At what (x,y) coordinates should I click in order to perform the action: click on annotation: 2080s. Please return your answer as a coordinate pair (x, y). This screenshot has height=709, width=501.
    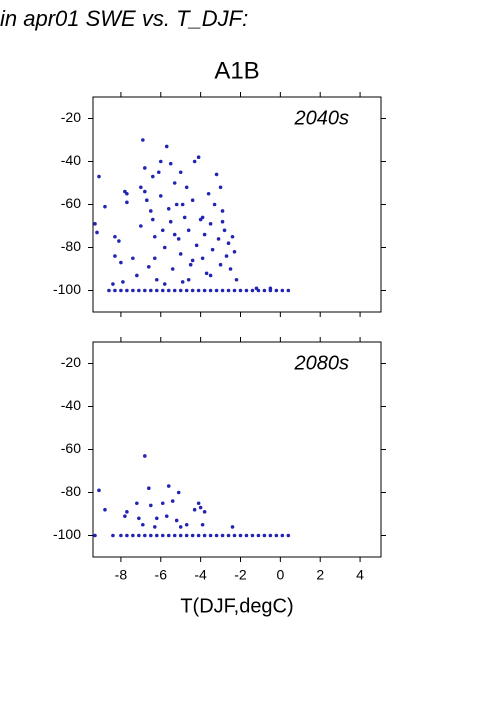
    Looking at the image, I should click on (322, 363).